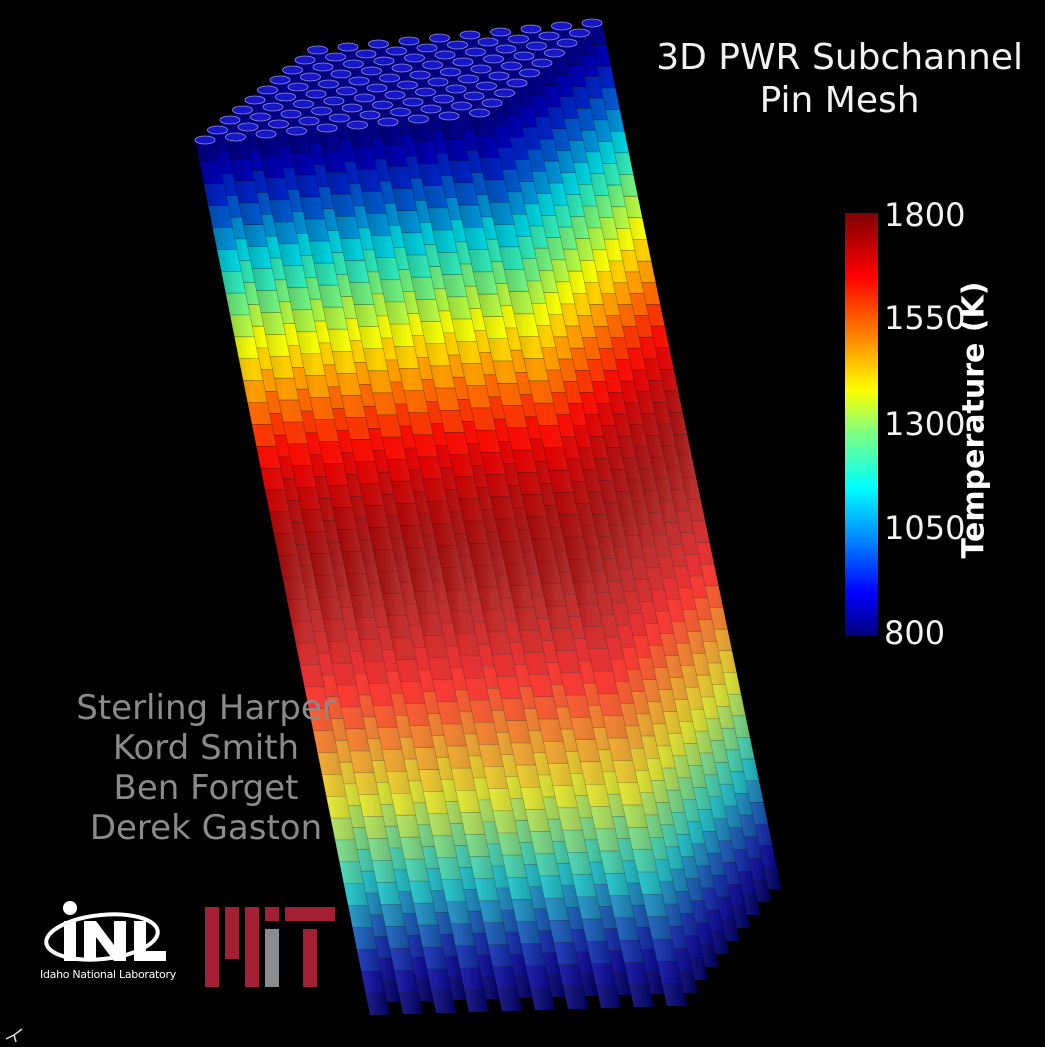 This screenshot has height=1047, width=1045. Describe the element at coordinates (839, 100) in the screenshot. I see `title-line-2: Pin Mesh` at that location.